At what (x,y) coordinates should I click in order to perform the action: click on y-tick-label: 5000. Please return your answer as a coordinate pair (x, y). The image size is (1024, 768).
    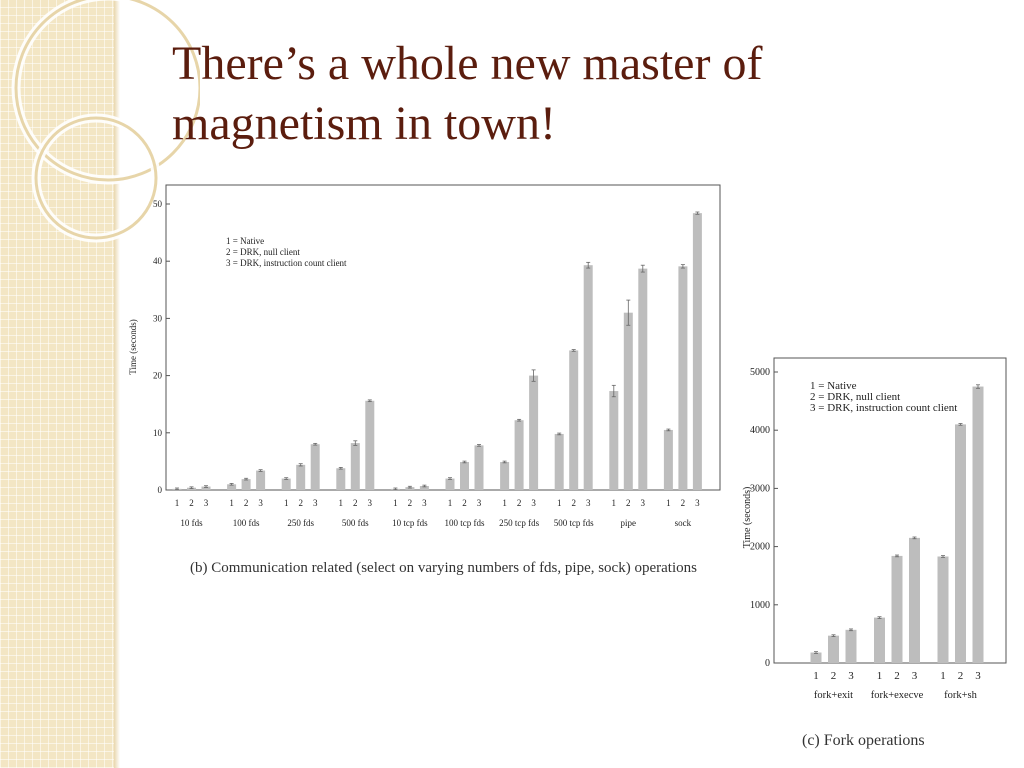
    Looking at the image, I should click on (760, 372).